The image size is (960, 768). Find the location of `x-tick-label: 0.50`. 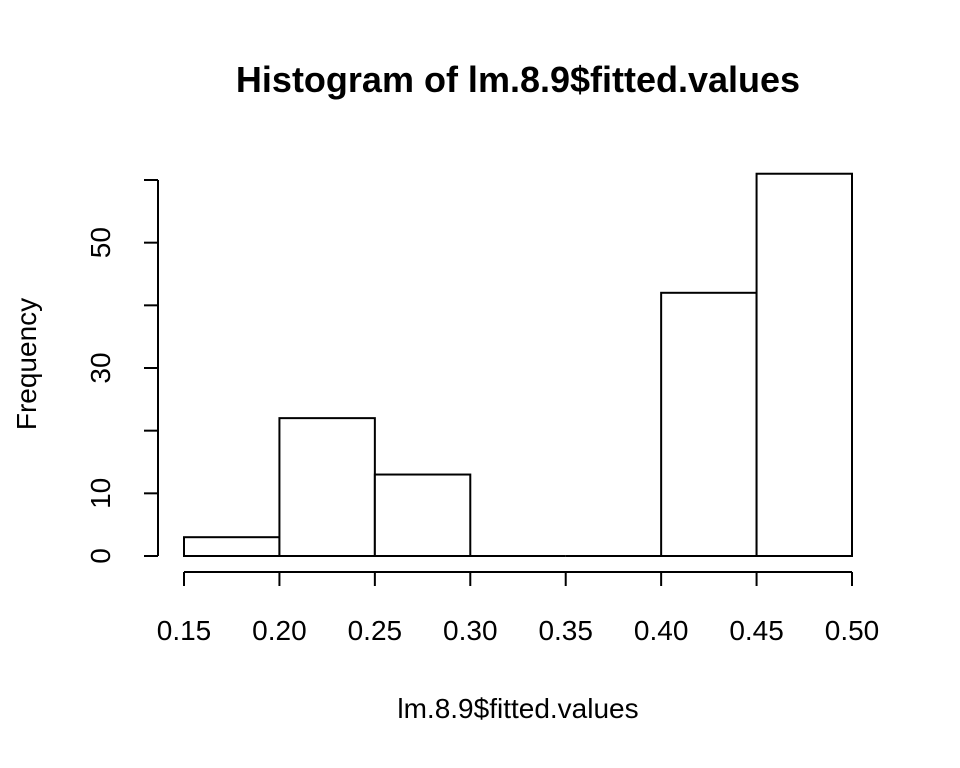

x-tick-label: 0.50 is located at coordinates (852, 630).